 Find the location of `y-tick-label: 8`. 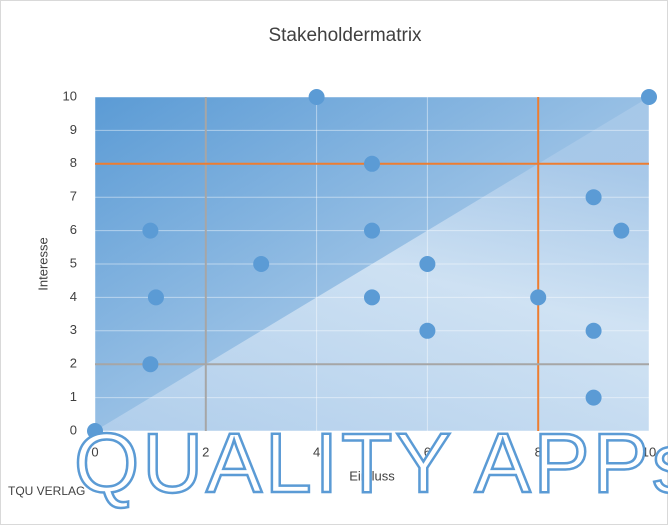

y-tick-label: 8 is located at coordinates (73, 162).